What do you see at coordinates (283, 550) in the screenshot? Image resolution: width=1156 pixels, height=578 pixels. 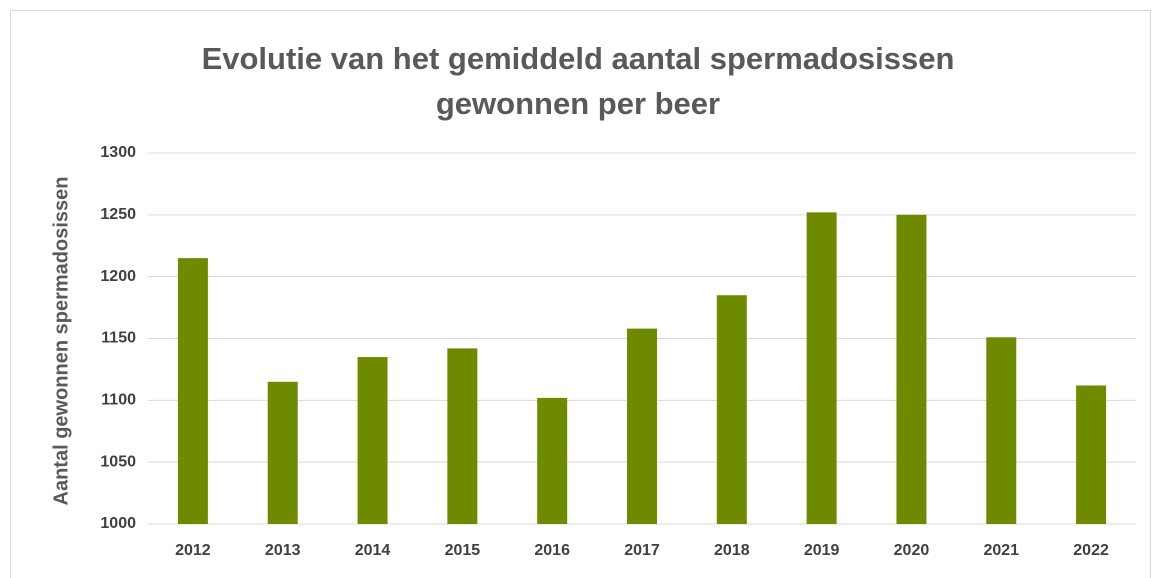 I see `x-tick-label: 2013` at bounding box center [283, 550].